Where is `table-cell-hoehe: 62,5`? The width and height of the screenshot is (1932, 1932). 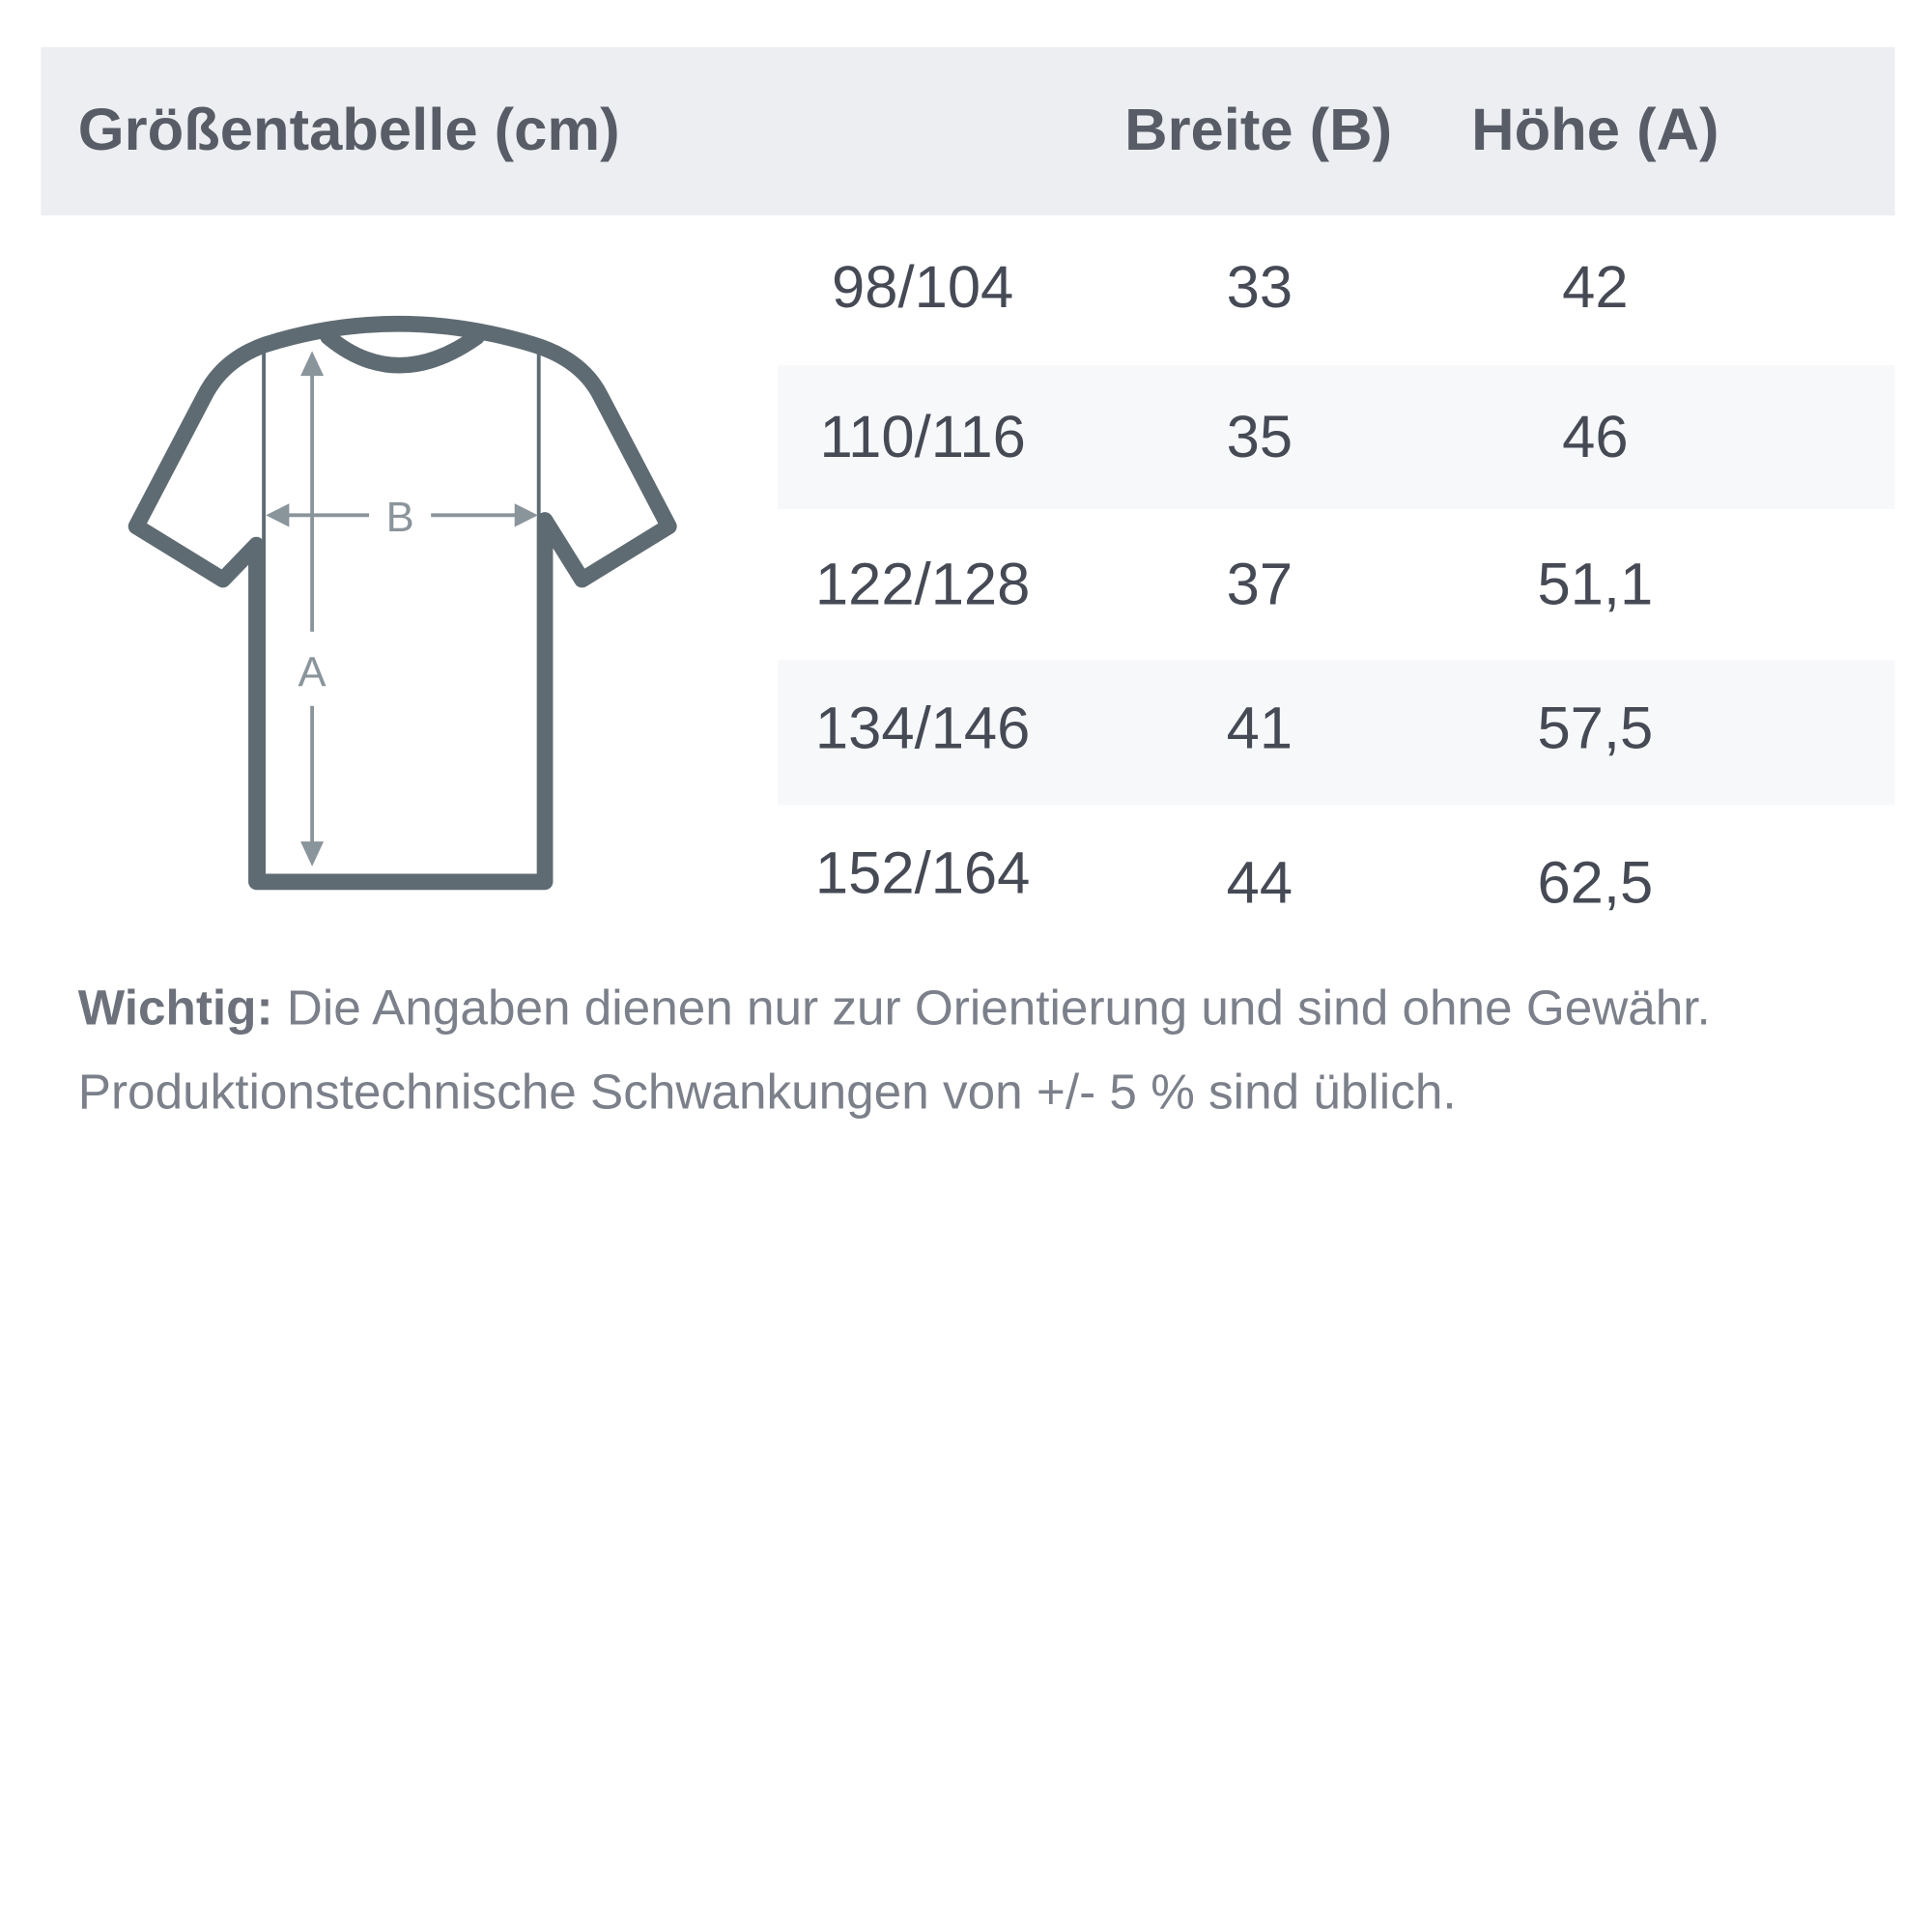 table-cell-hoehe: 62,5 is located at coordinates (1595, 883).